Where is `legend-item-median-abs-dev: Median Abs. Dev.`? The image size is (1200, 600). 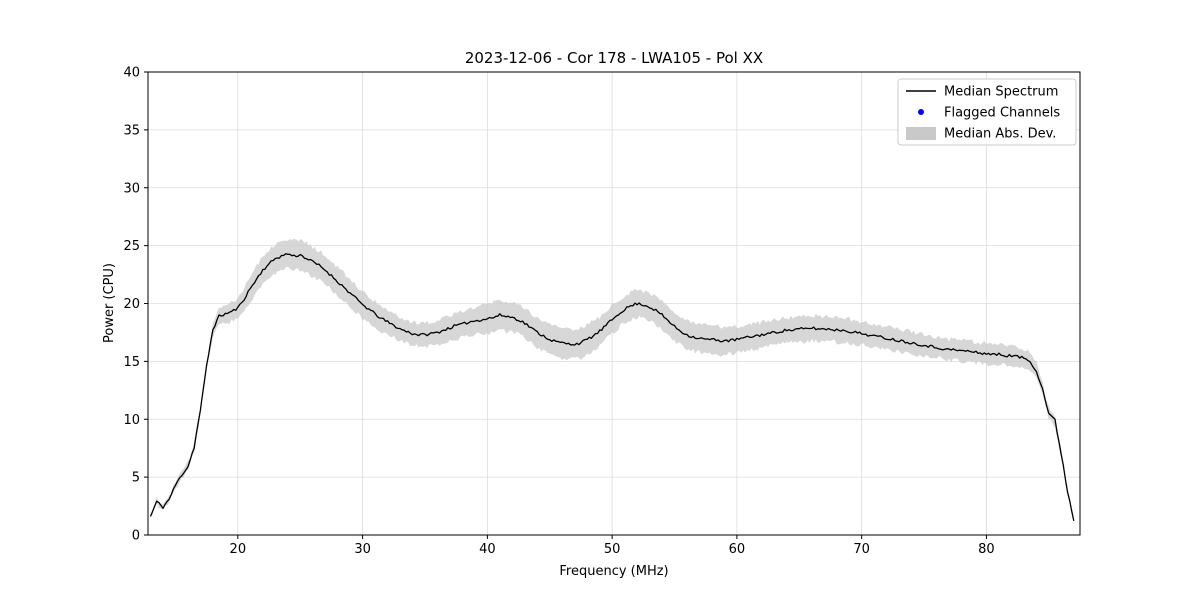
legend-item-median-abs-dev: Median Abs. Dev. is located at coordinates (1000, 134).